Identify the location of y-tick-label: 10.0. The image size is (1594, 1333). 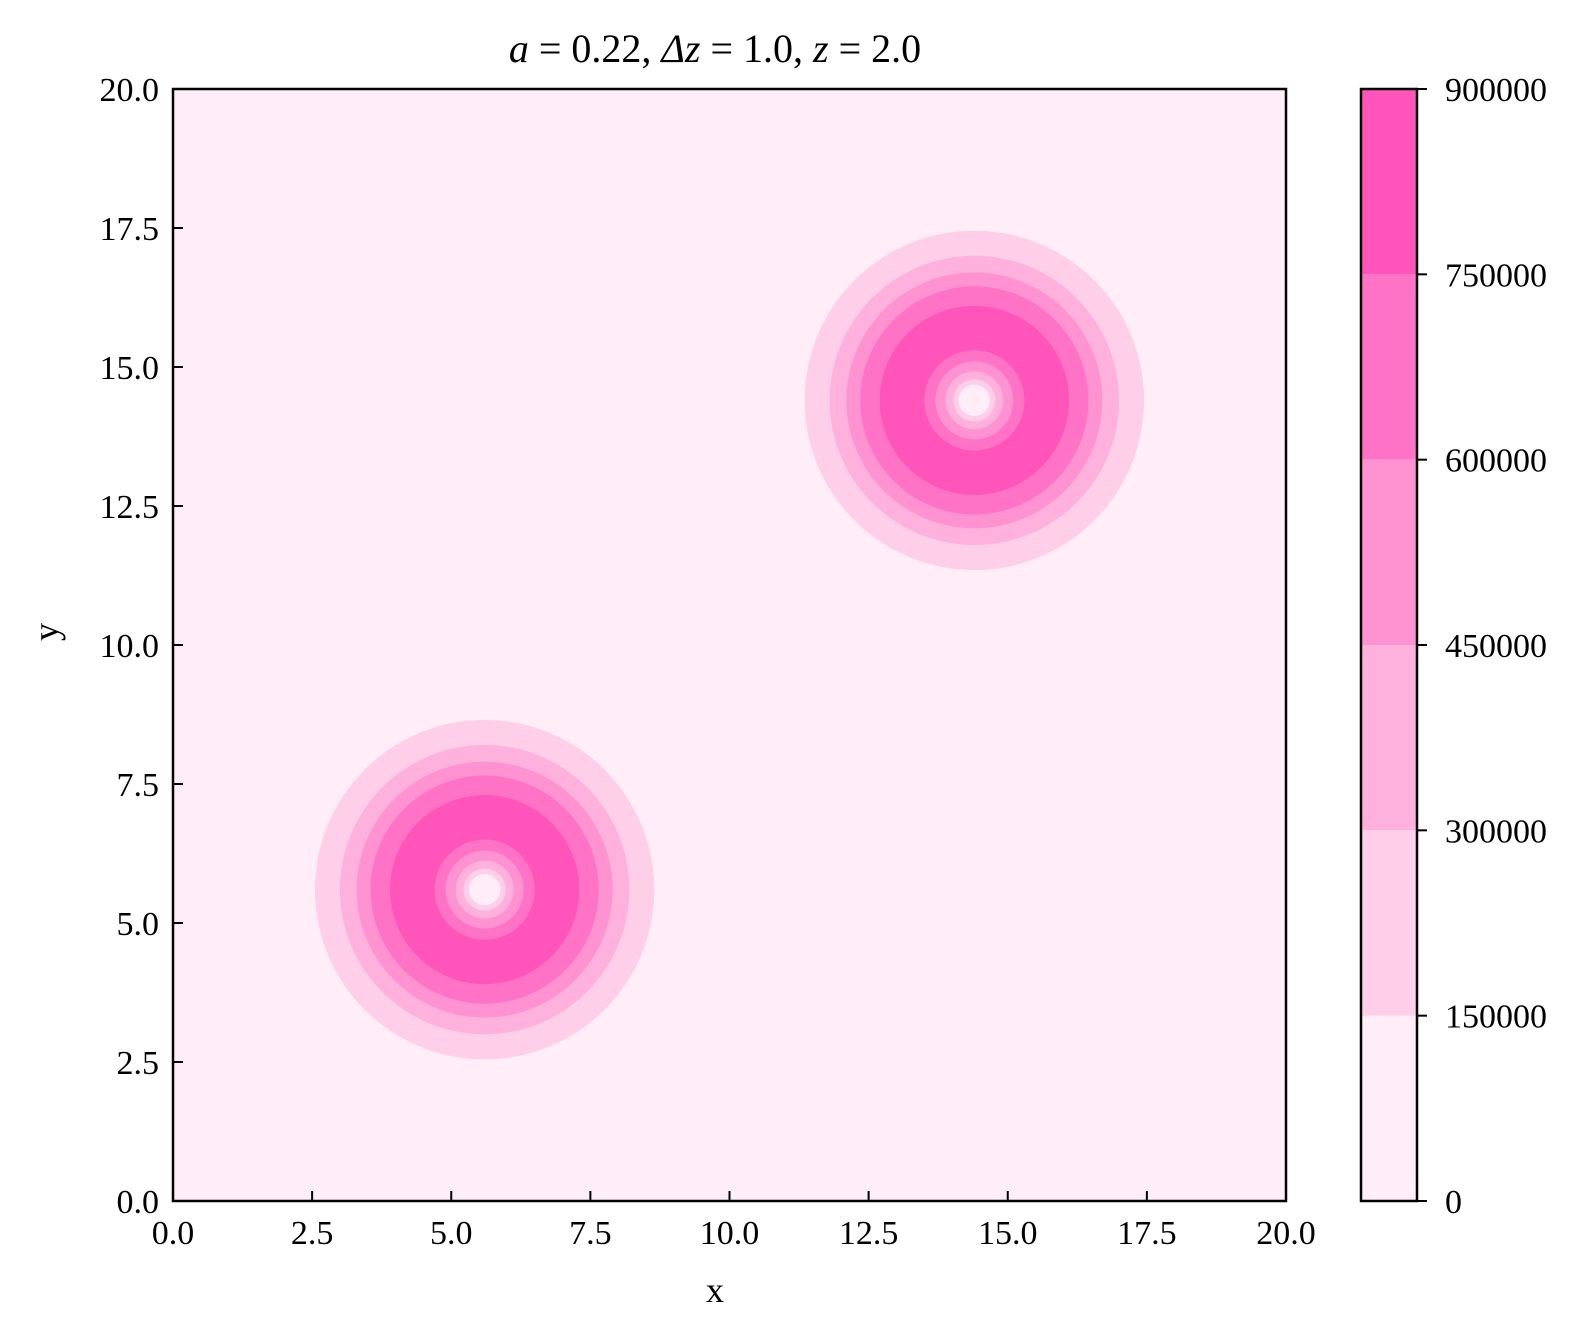
(130, 646).